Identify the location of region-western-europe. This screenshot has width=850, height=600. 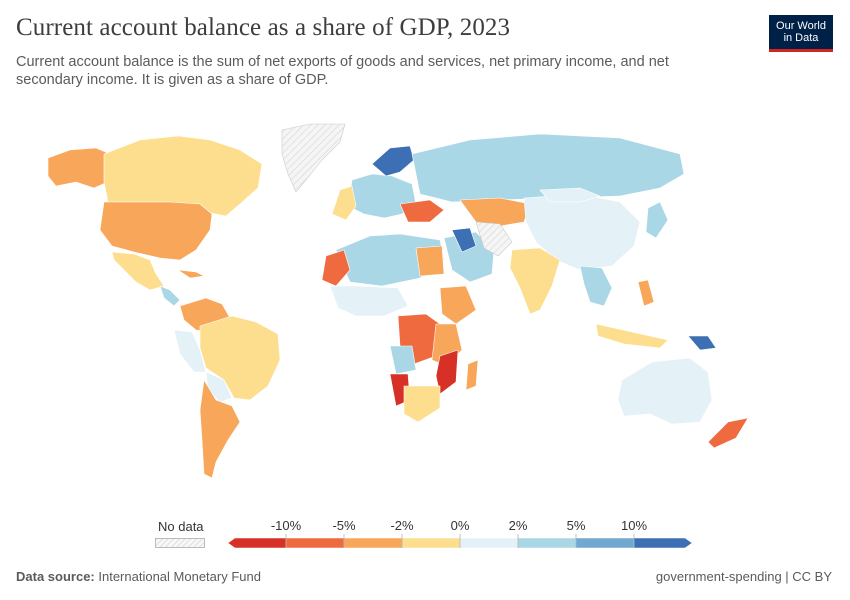
(344, 203).